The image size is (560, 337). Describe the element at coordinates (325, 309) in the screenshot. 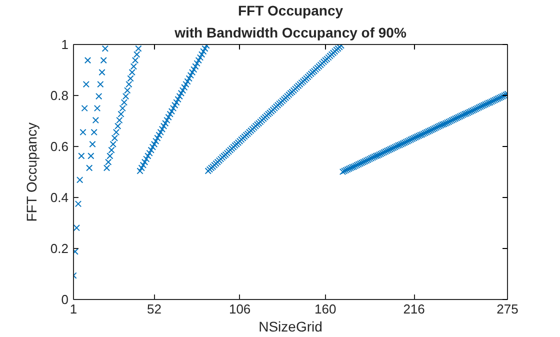

I see `x-tick-label: 160` at that location.